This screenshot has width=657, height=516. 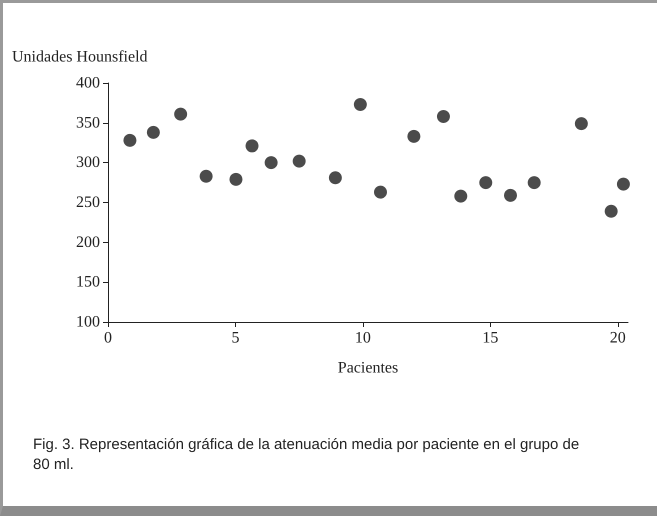 I want to click on y-tick-label: 200, so click(x=88, y=242).